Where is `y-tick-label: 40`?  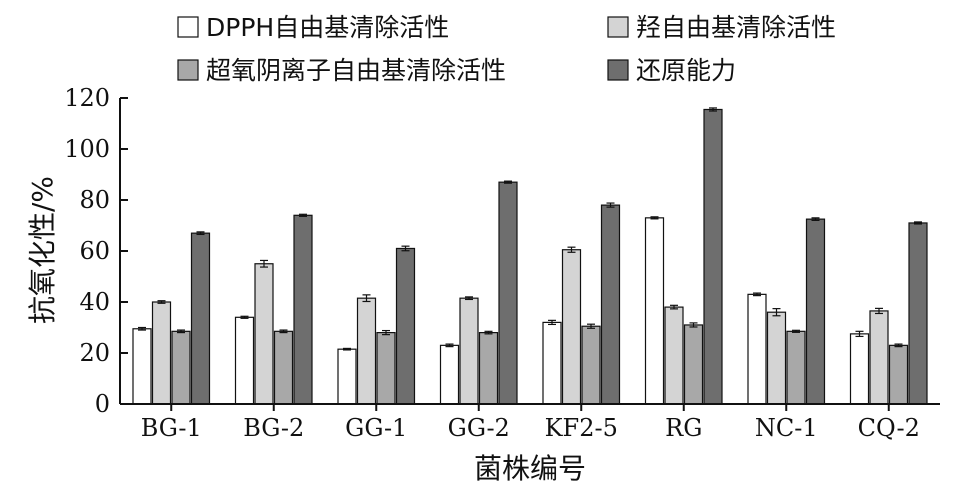
y-tick-label: 40 is located at coordinates (94, 302).